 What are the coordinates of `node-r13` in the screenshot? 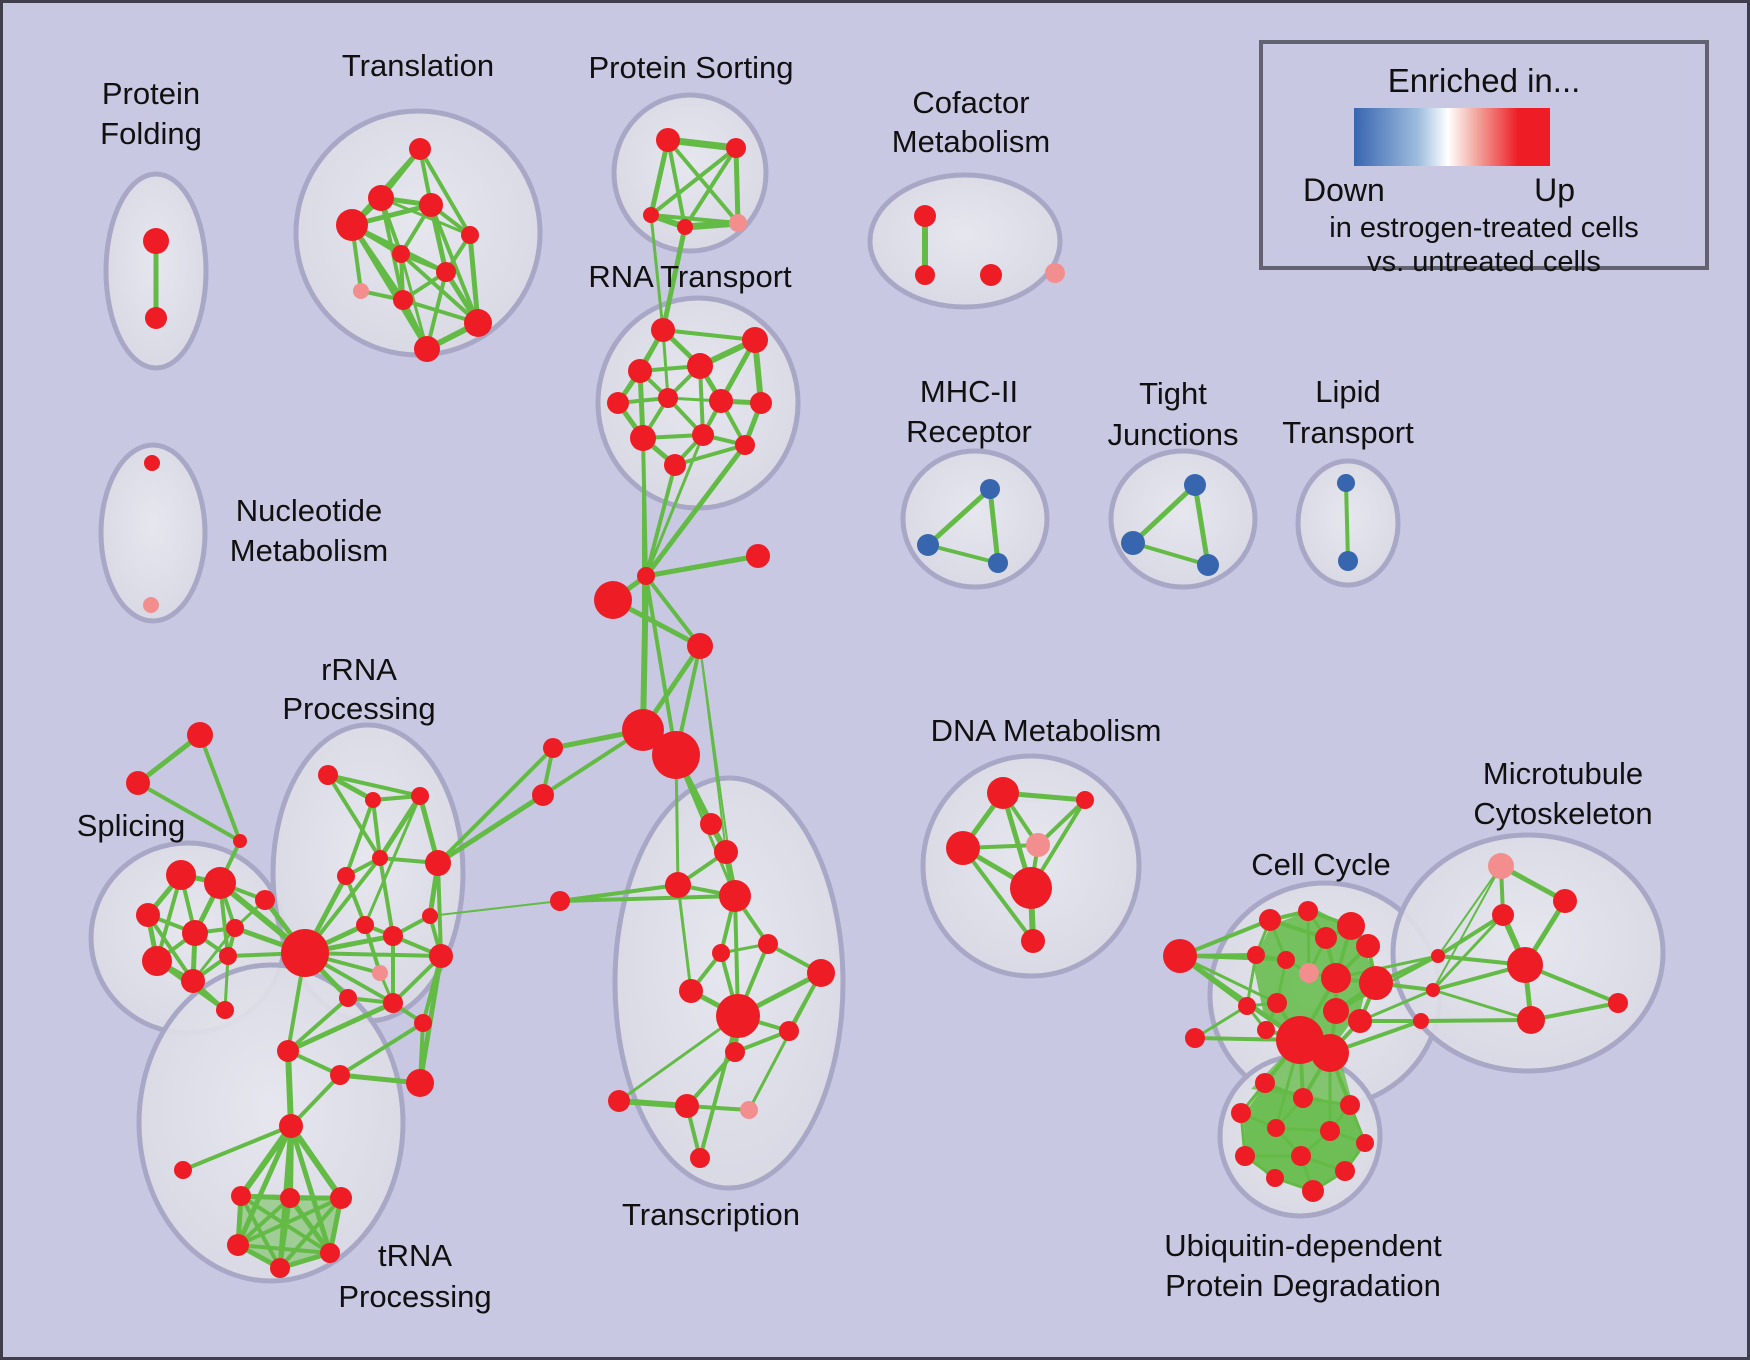 It's located at (393, 1003).